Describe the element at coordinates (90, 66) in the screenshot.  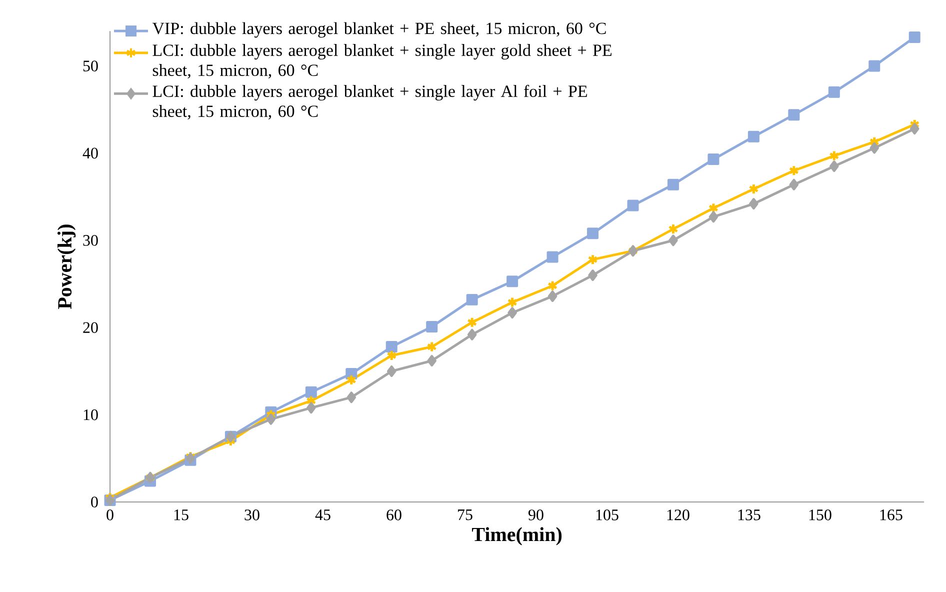
I see `y-tick-label: 50` at that location.